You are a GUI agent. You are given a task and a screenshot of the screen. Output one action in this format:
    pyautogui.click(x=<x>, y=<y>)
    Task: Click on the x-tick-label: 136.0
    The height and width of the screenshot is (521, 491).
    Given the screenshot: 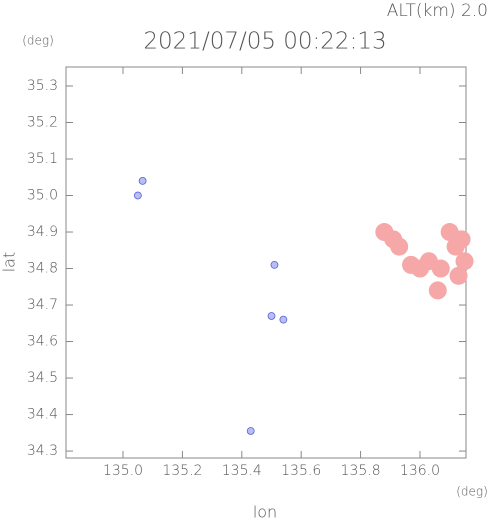 What is the action you would take?
    pyautogui.click(x=420, y=471)
    